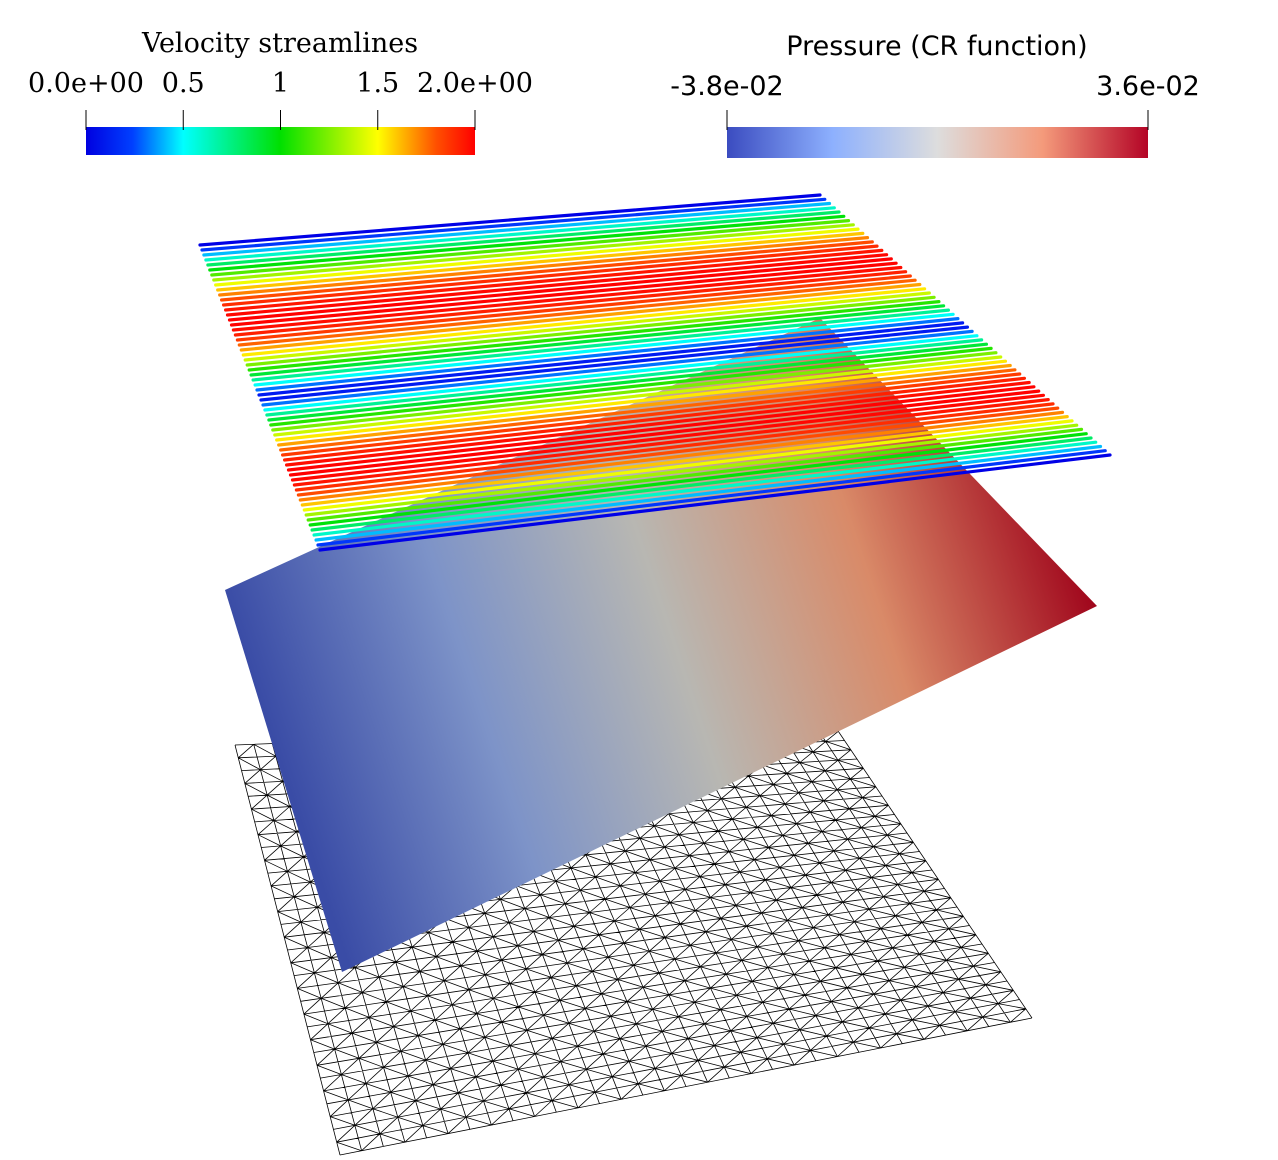 Image resolution: width=1278 pixels, height=1160 pixels. What do you see at coordinates (726, 86) in the screenshot?
I see `colorbar-tick-label: -3.8e-02` at bounding box center [726, 86].